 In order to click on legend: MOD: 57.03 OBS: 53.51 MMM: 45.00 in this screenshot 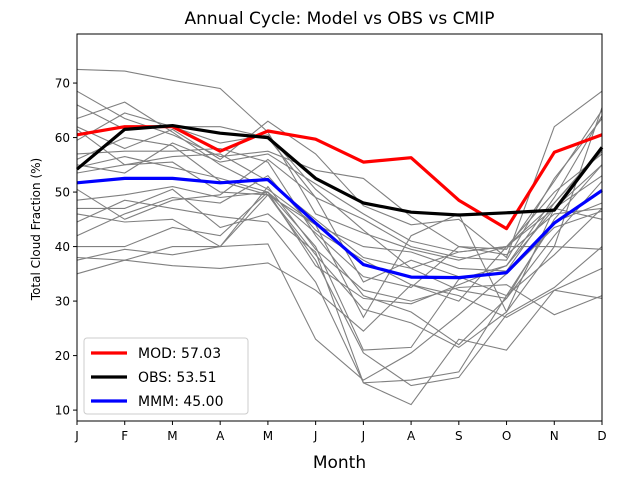, I will do `click(166, 376)`.